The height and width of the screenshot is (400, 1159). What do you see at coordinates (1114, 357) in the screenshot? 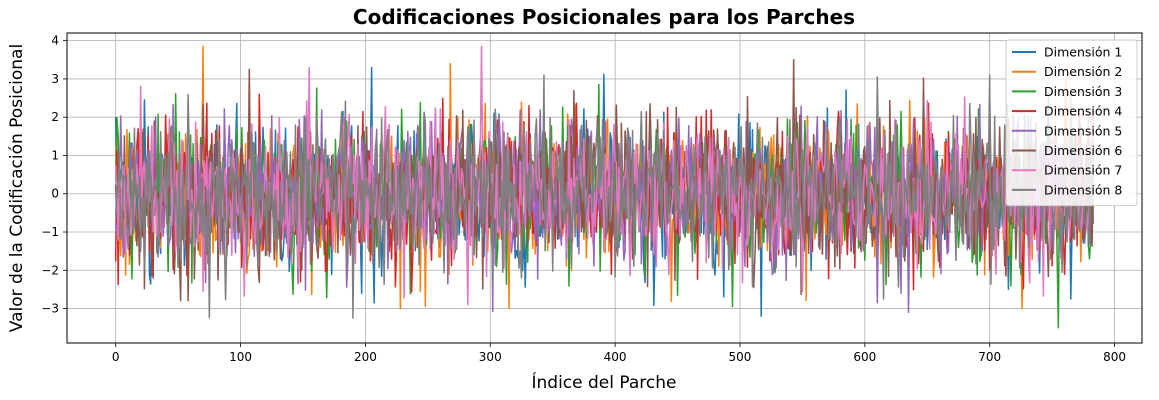
I see `x-tick-label: 800` at bounding box center [1114, 357].